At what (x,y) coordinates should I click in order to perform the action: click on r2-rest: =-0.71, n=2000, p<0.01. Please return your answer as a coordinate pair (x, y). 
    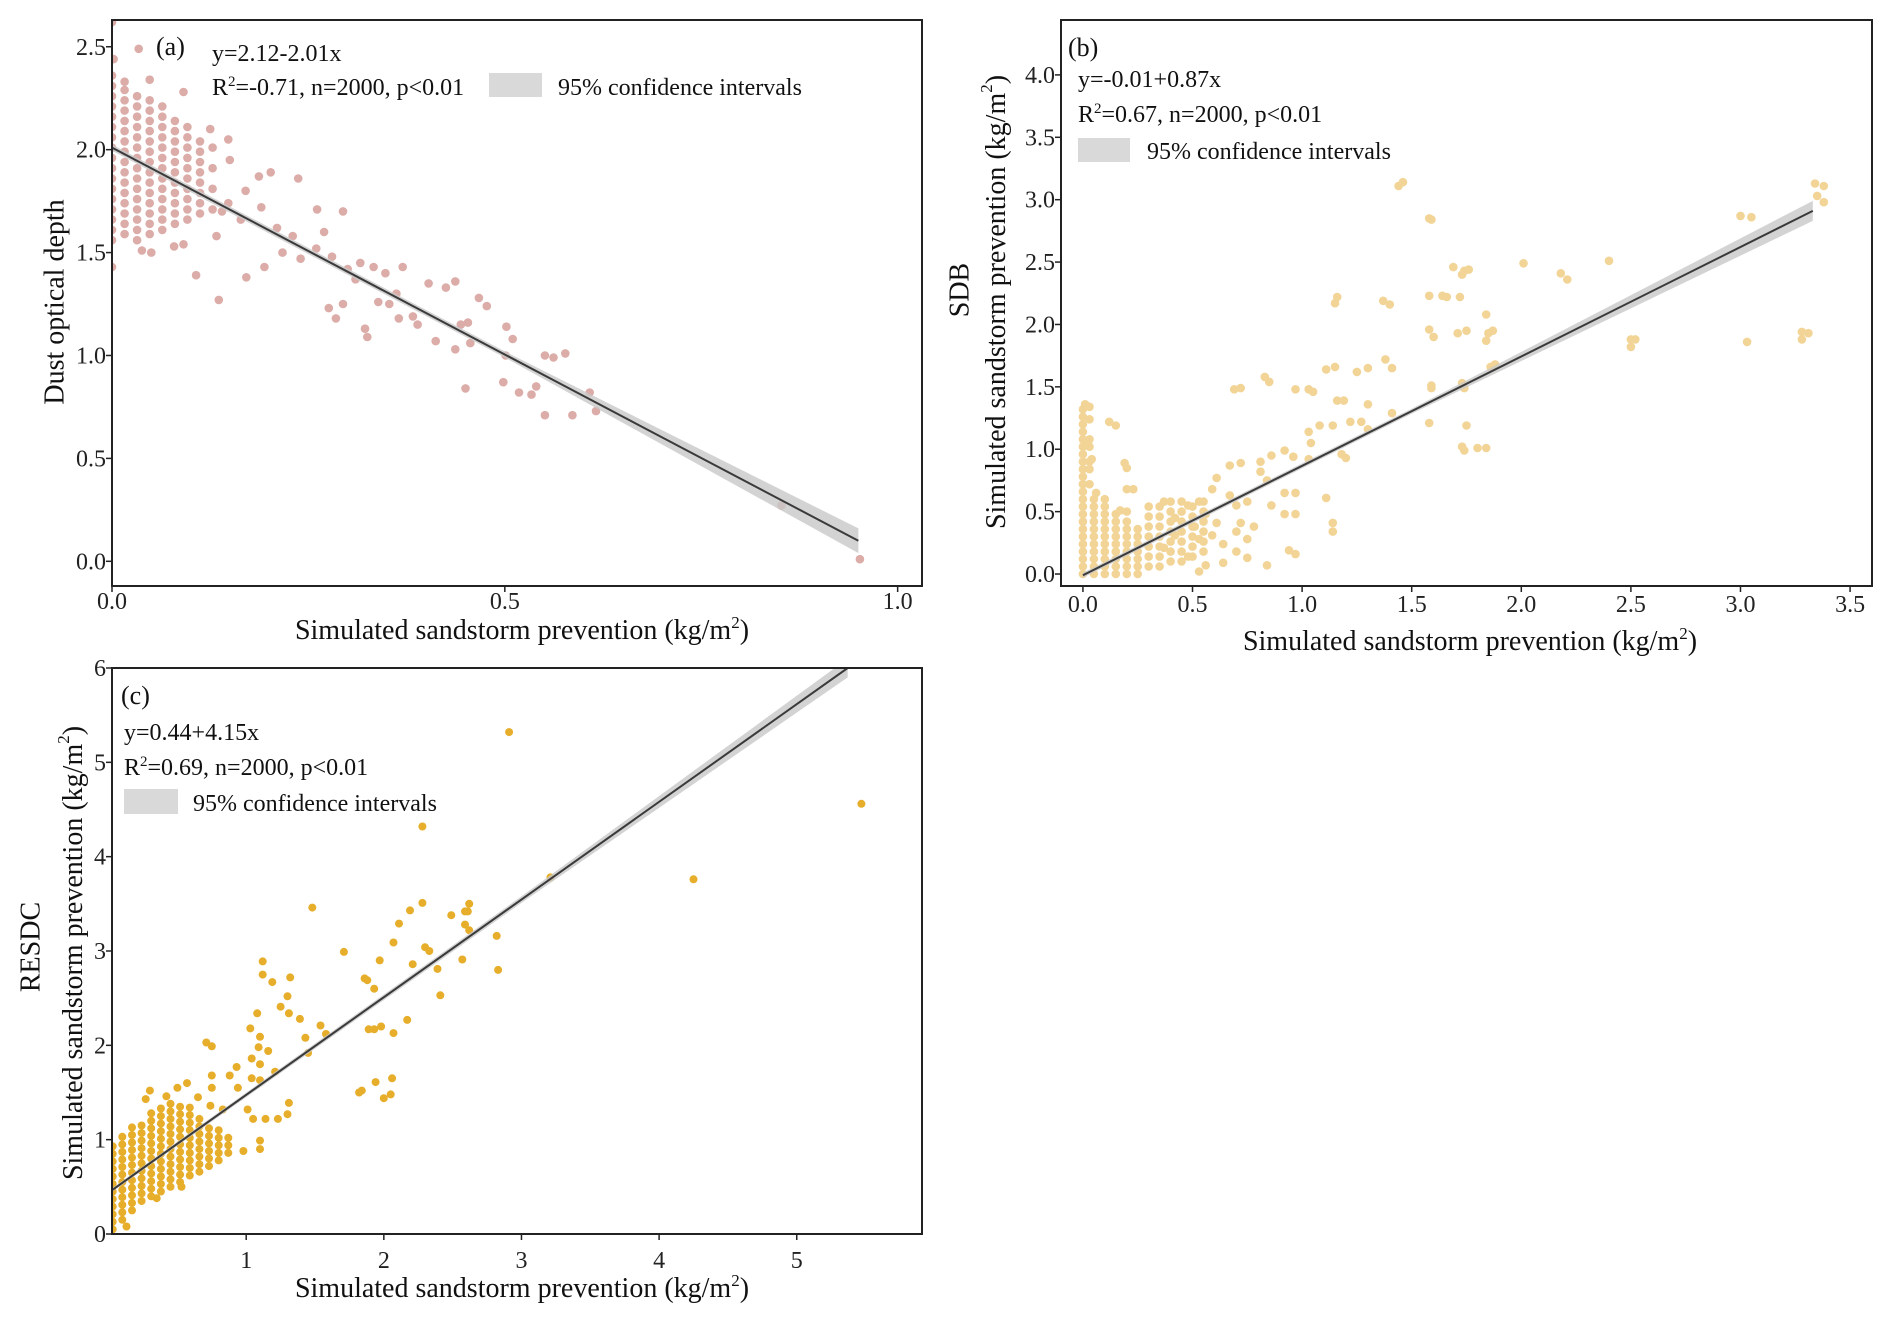
    Looking at the image, I should click on (350, 88).